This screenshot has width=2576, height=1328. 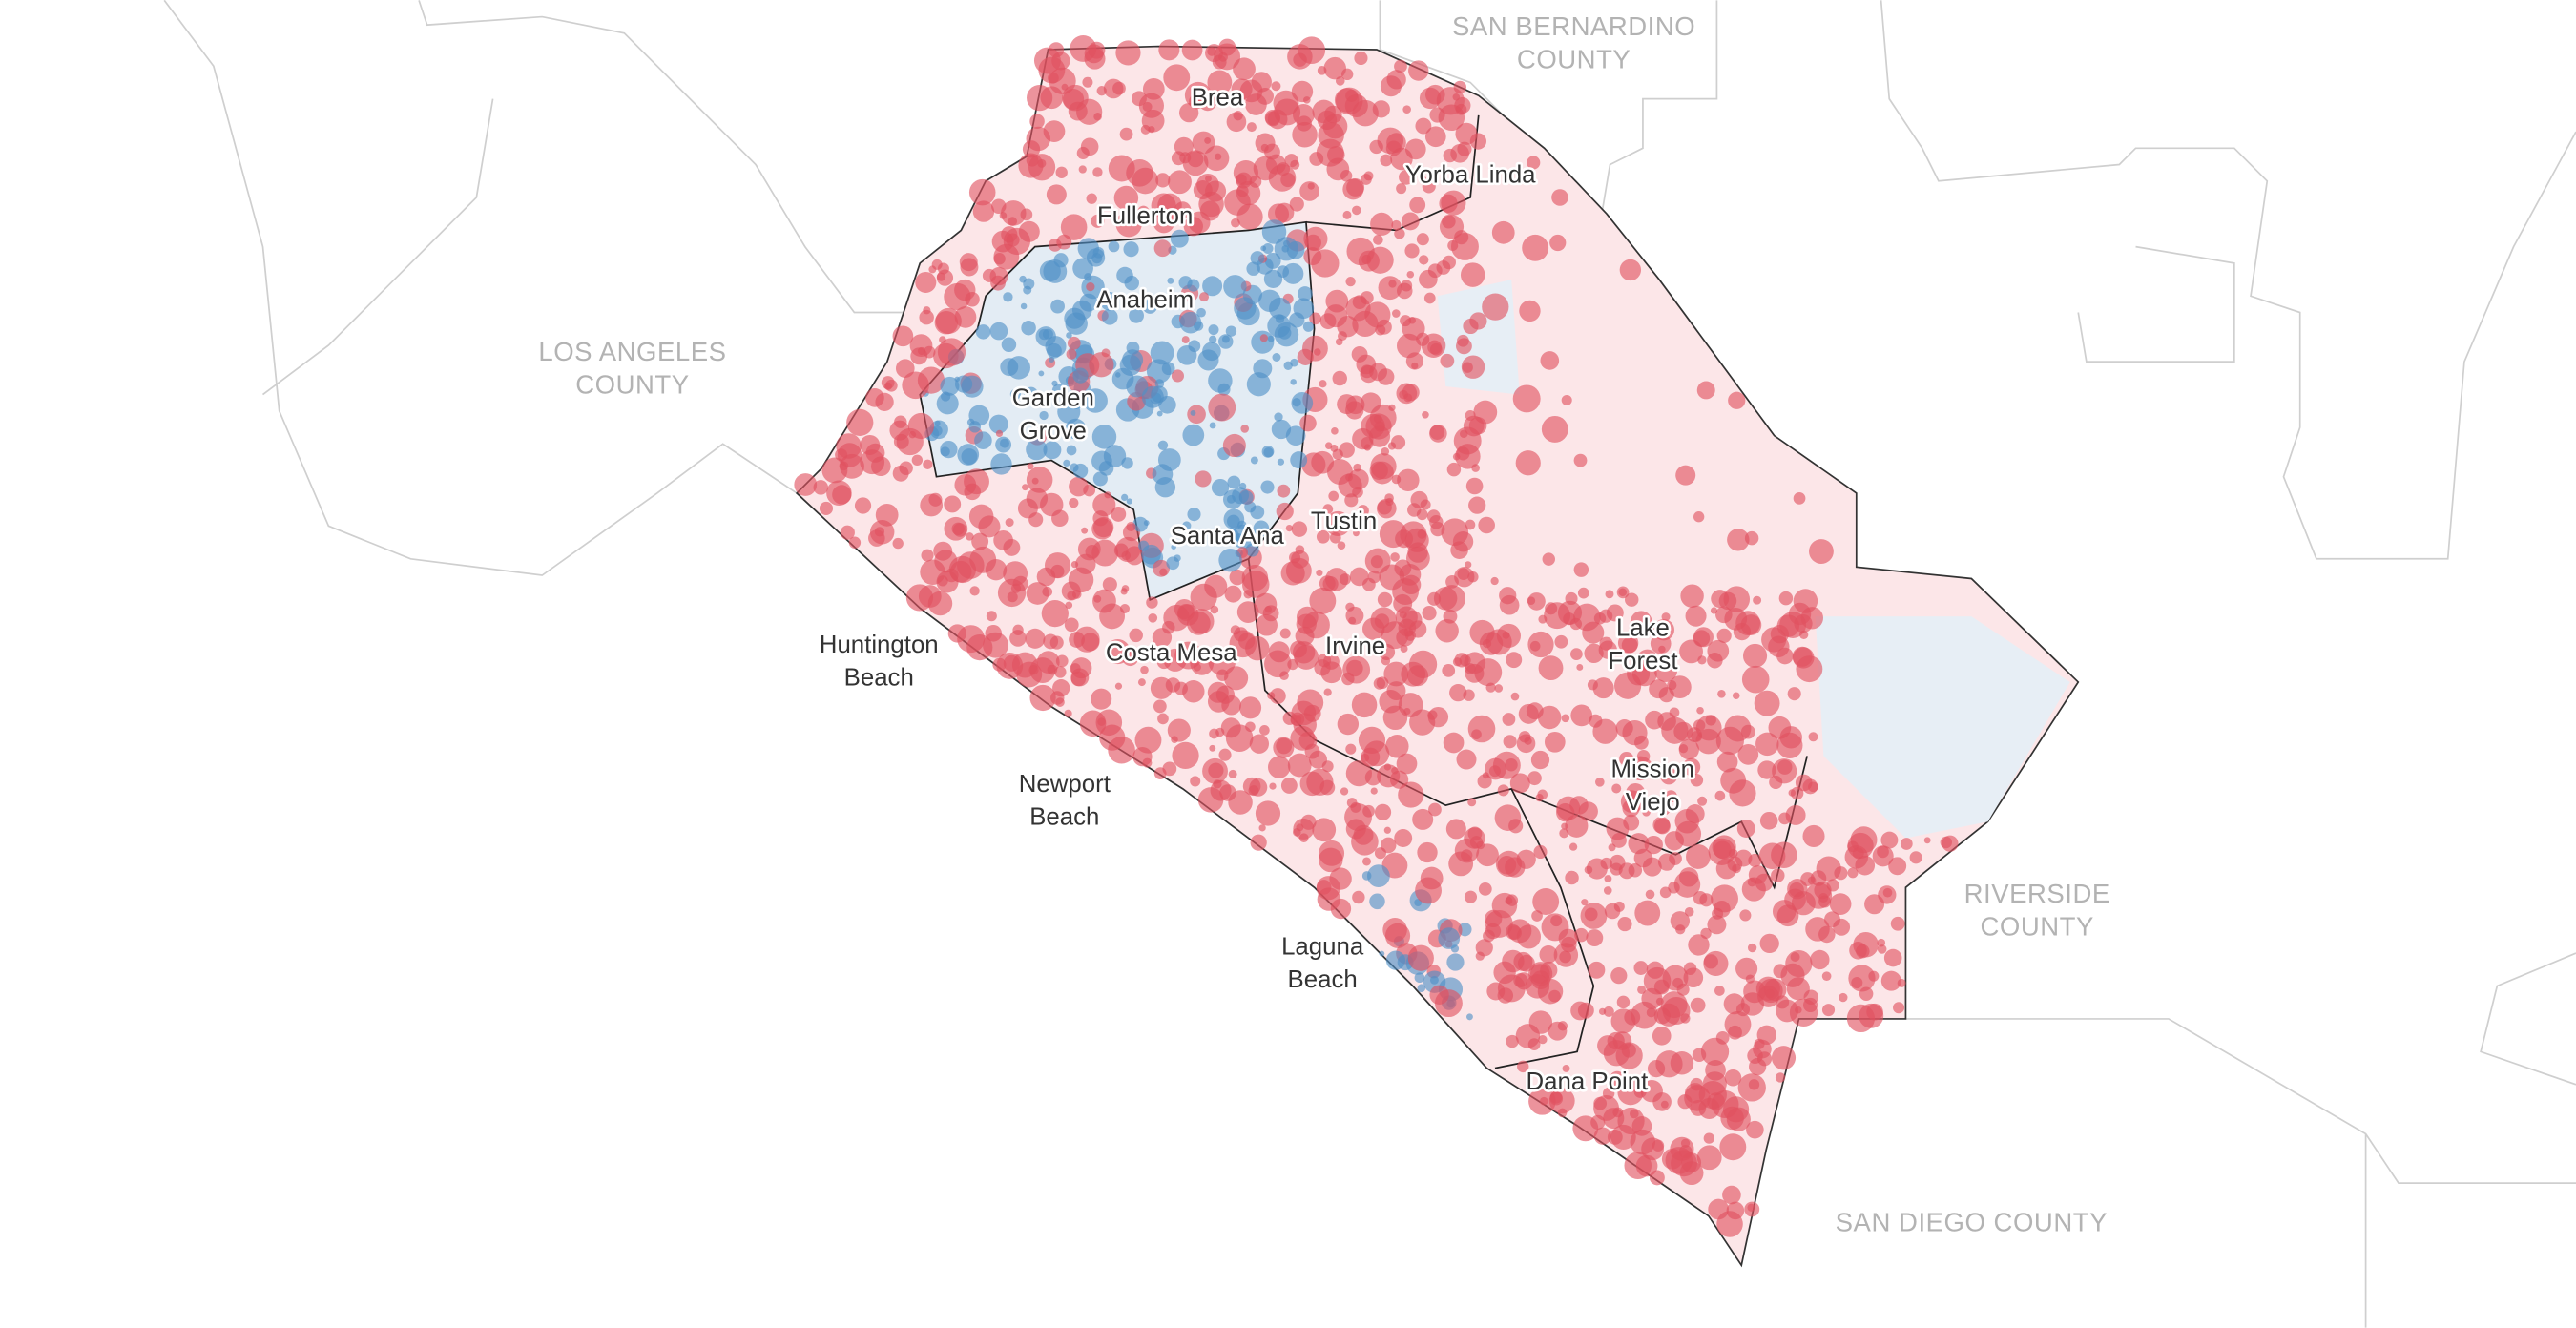 What do you see at coordinates (1064, 817) in the screenshot?
I see `city-label: Beach` at bounding box center [1064, 817].